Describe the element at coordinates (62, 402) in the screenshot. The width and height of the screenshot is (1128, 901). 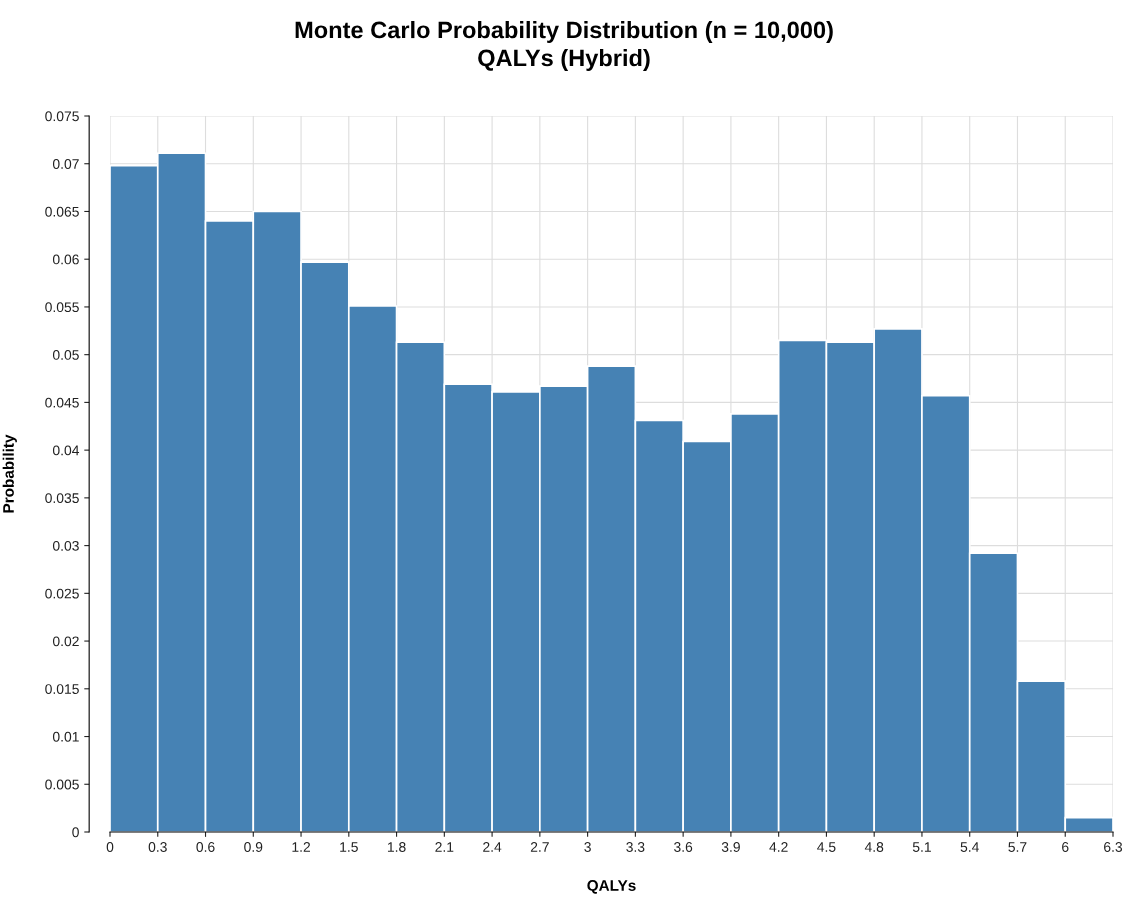
I see `y-tick-label: 0.045` at that location.